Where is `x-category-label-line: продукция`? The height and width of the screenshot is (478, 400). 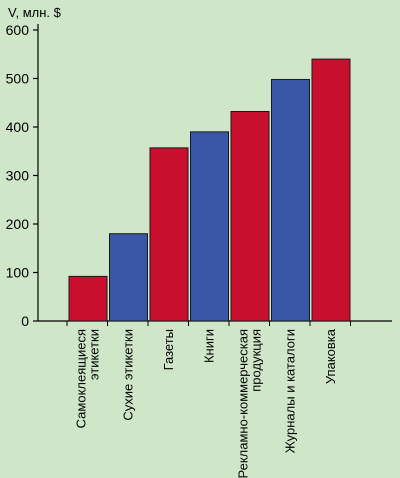 x-category-label-line: продукция is located at coordinates (256, 360).